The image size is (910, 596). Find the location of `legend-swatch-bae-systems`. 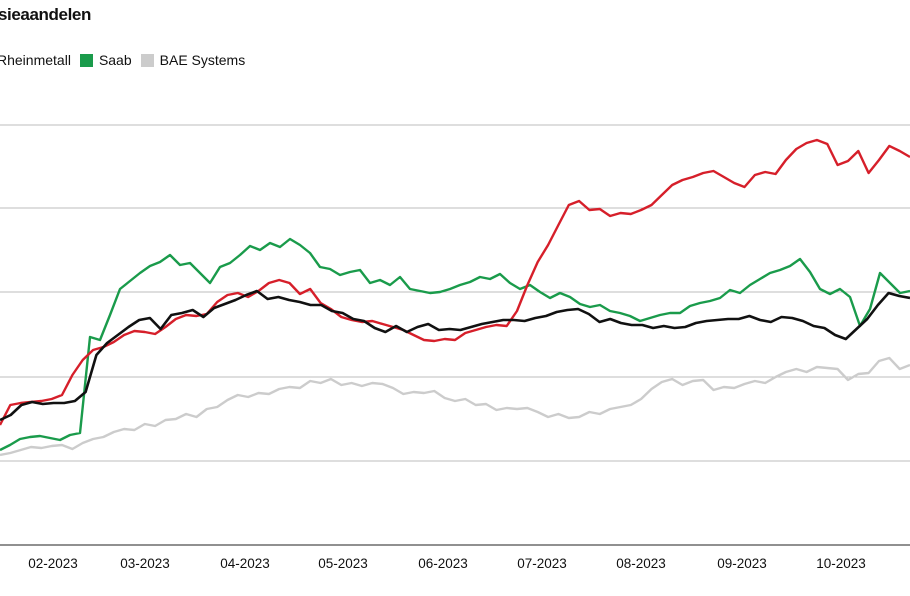

legend-swatch-bae-systems is located at coordinates (147, 60).